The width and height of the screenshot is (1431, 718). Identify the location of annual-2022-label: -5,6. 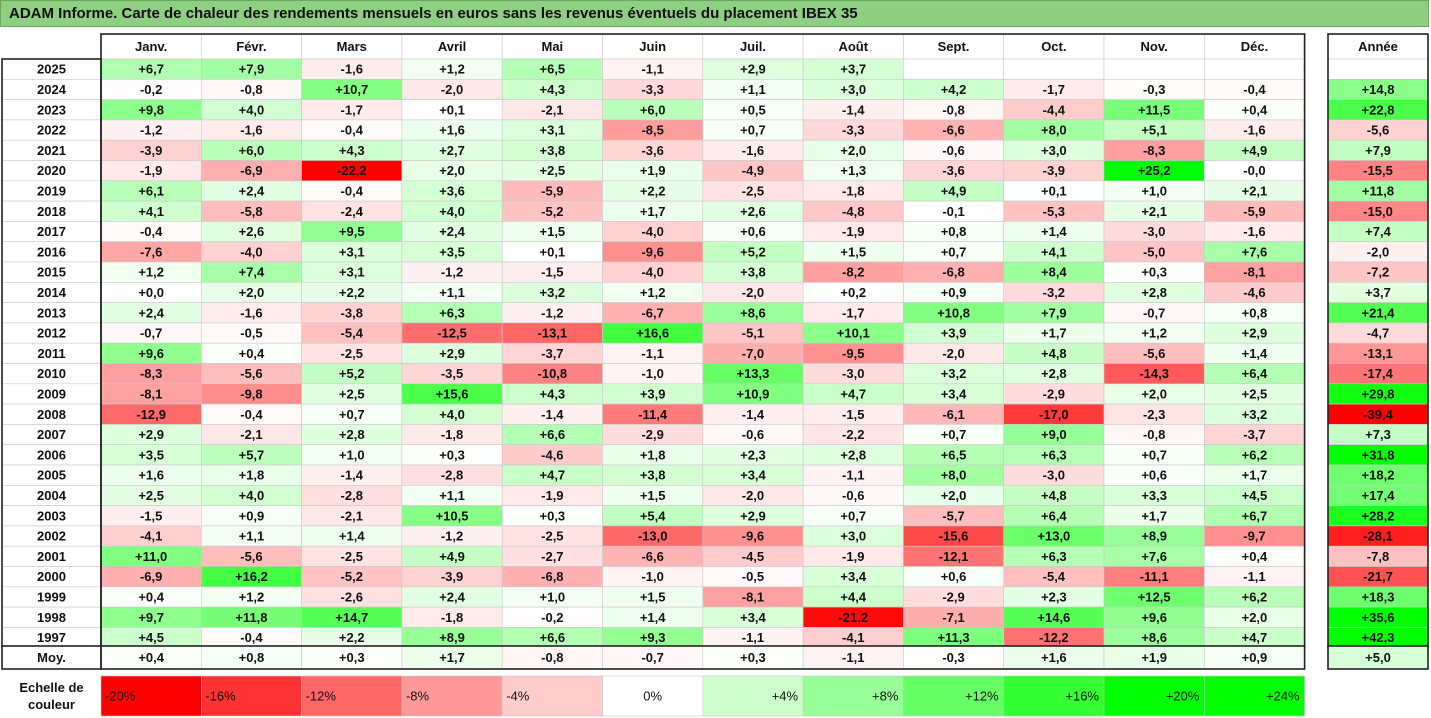
(1378, 130).